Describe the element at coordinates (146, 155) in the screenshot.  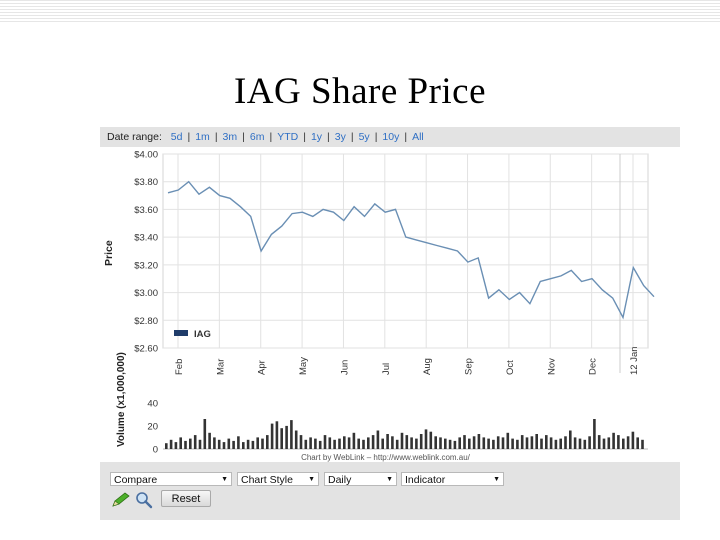
I see `price-tick-label: $4.00` at that location.